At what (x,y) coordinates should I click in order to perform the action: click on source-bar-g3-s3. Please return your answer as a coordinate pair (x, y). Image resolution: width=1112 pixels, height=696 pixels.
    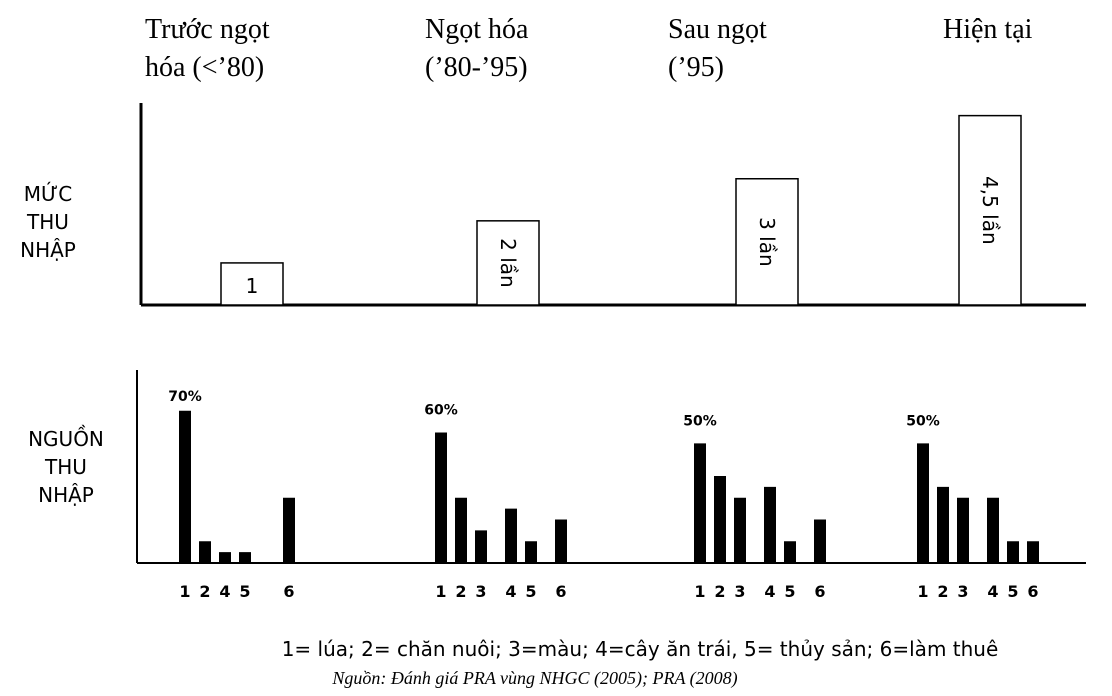
    Looking at the image, I should click on (740, 530).